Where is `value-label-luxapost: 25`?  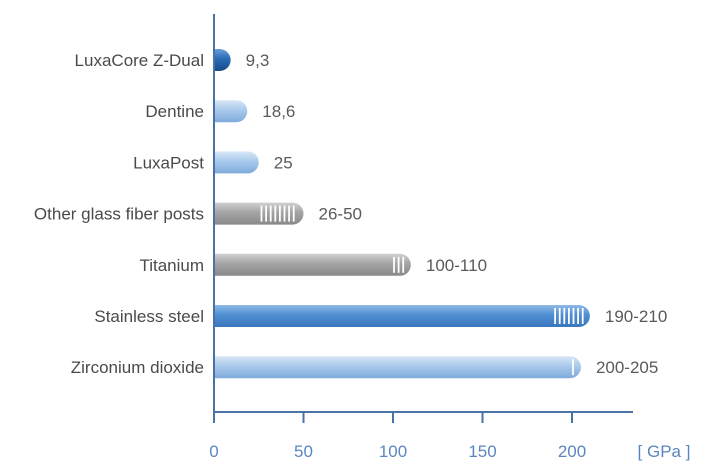 value-label-luxapost: 25 is located at coordinates (283, 162).